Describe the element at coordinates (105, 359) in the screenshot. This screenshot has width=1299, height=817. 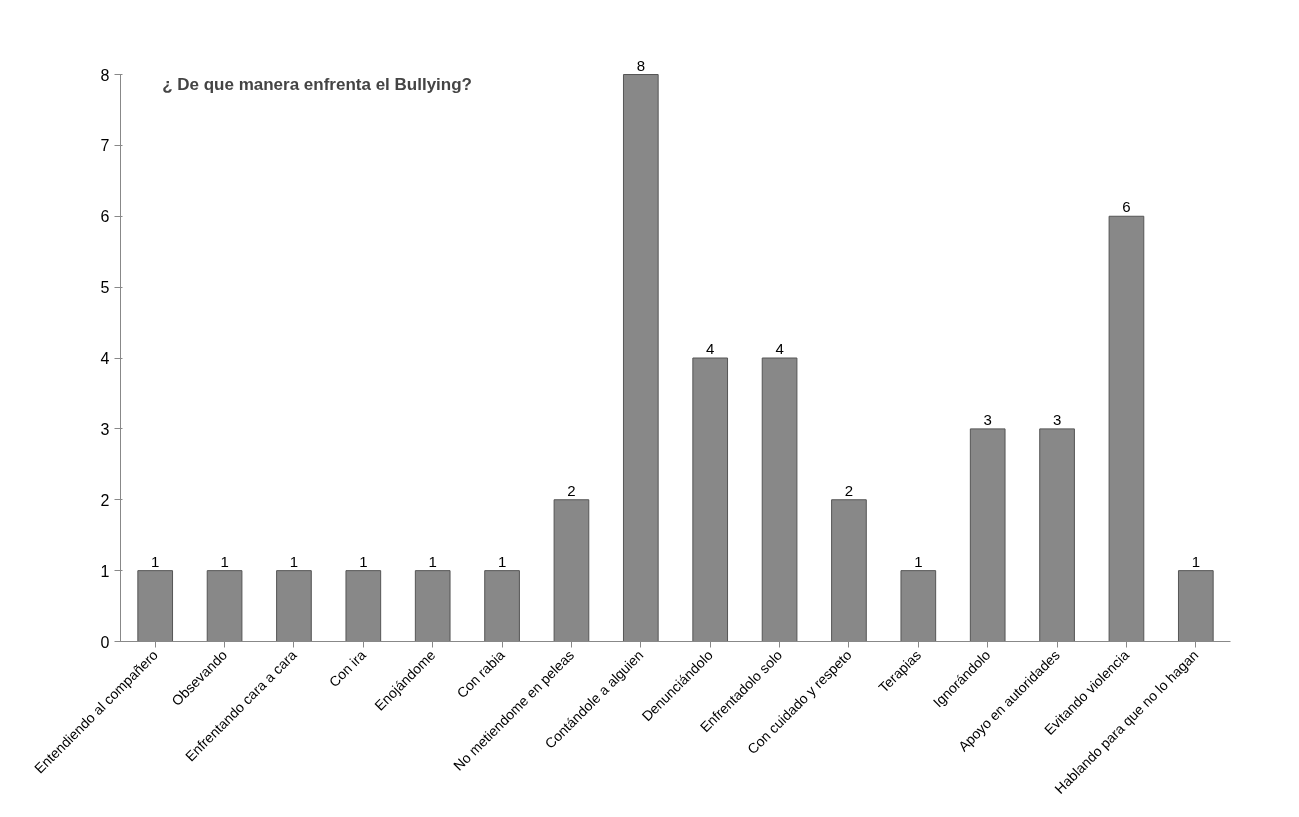
I see `y-tick-label: 4` at that location.